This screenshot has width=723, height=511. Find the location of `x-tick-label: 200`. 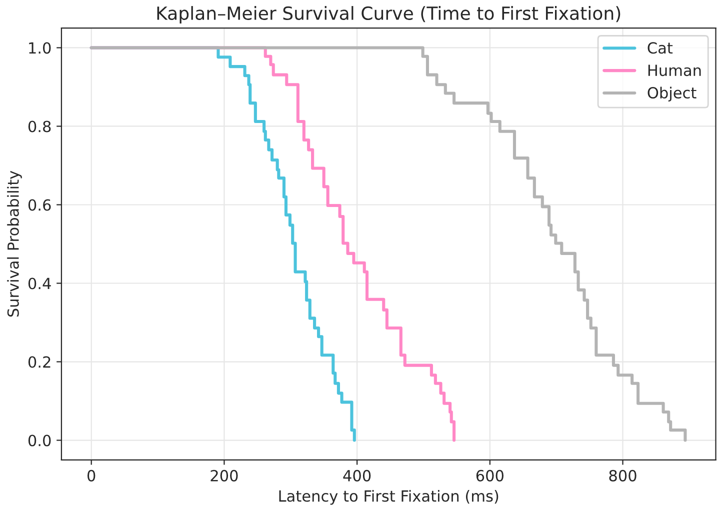

x-tick-label: 200 is located at coordinates (224, 476).